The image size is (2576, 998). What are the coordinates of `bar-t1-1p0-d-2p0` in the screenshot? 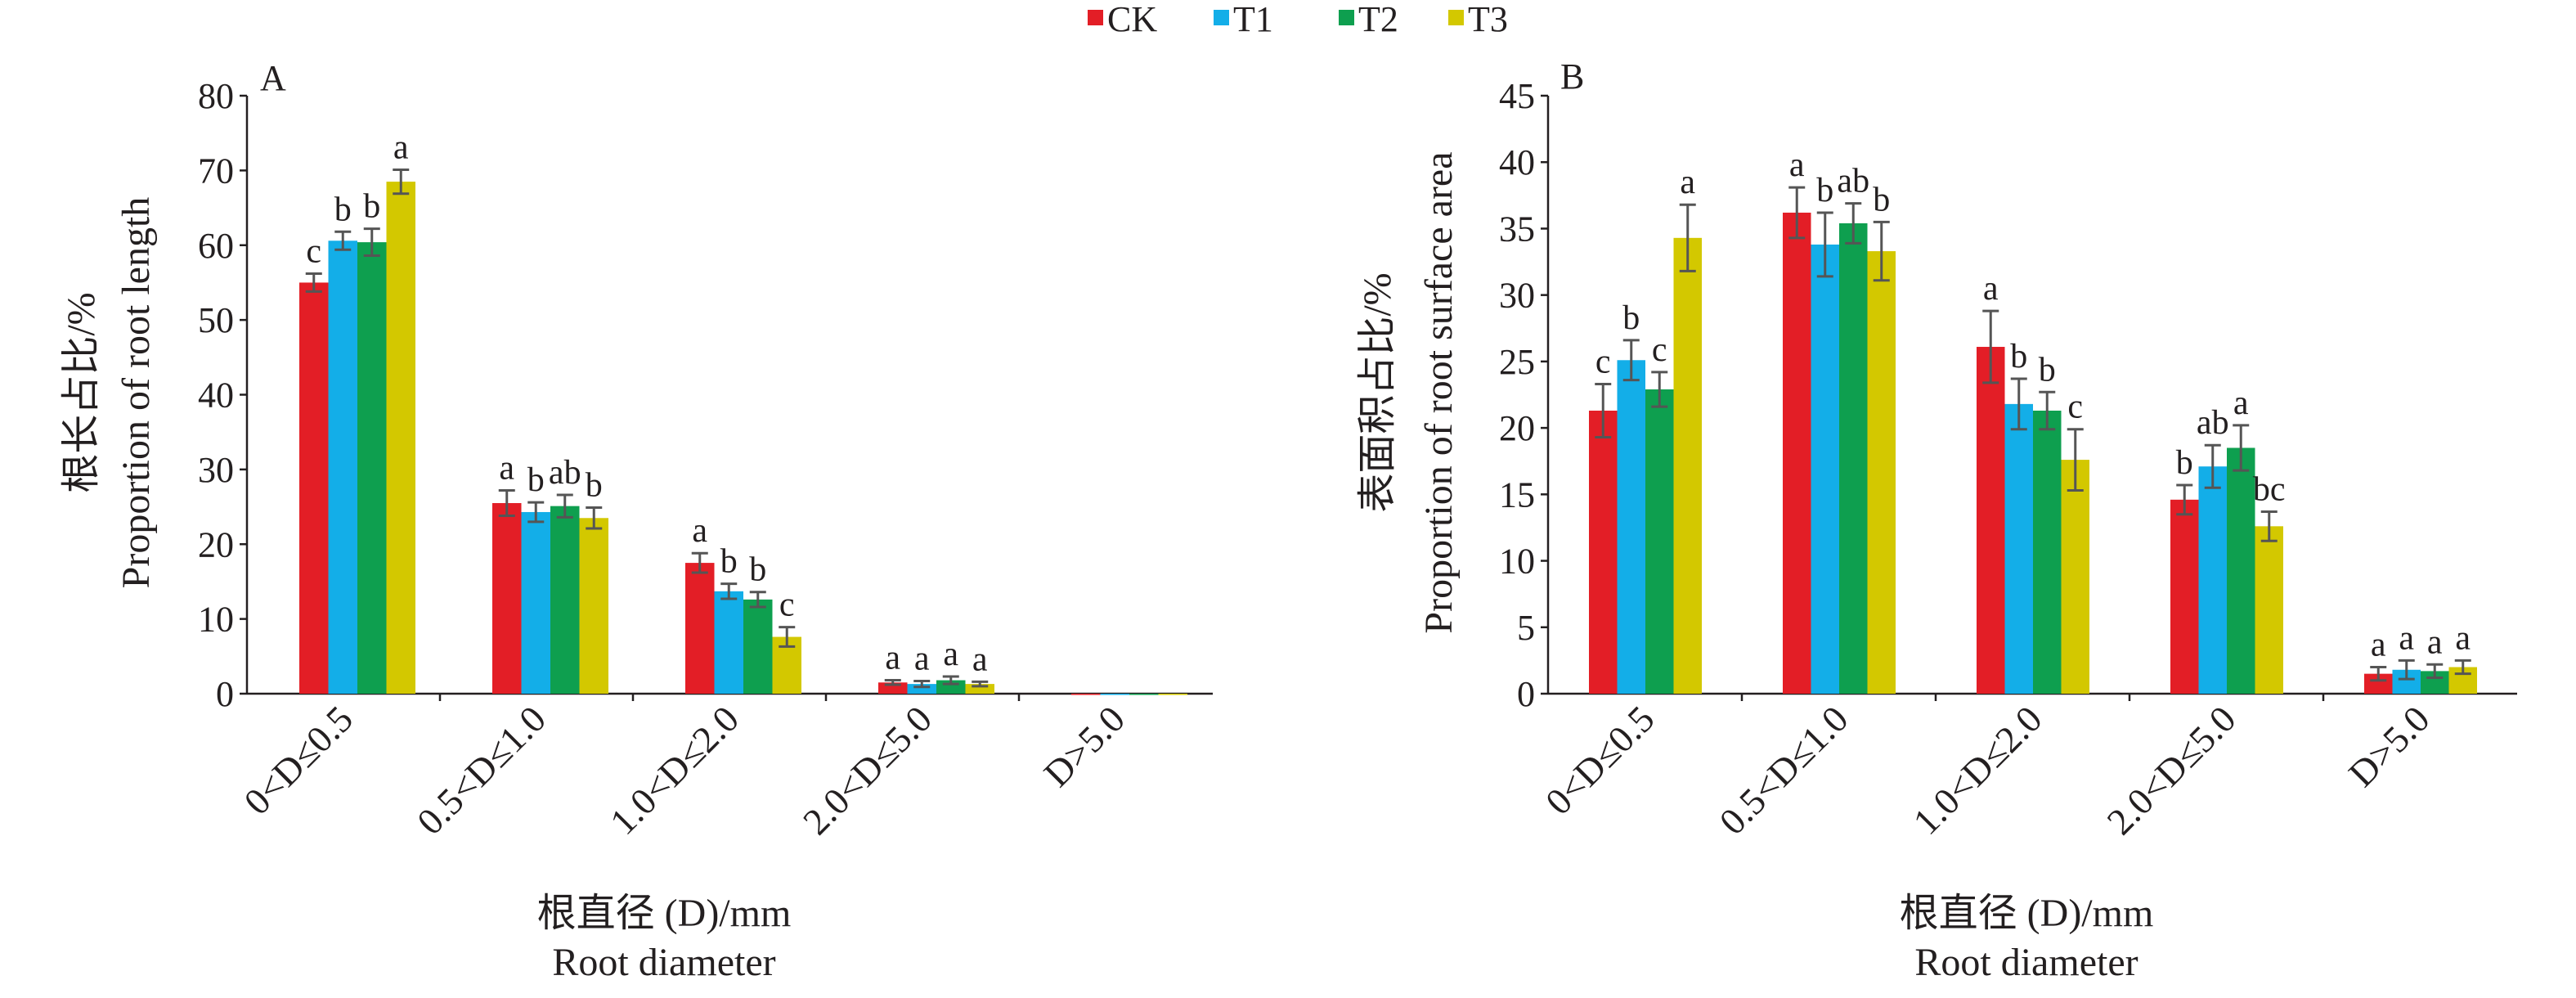 It's located at (729, 642).